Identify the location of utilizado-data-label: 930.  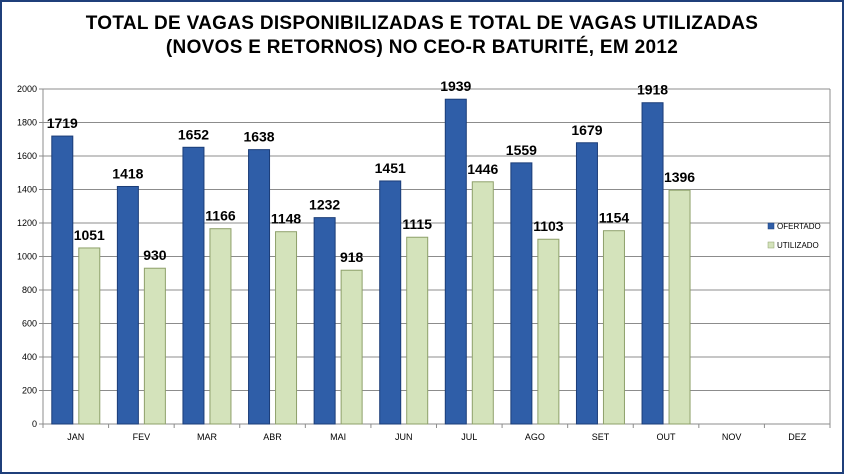
(155, 255).